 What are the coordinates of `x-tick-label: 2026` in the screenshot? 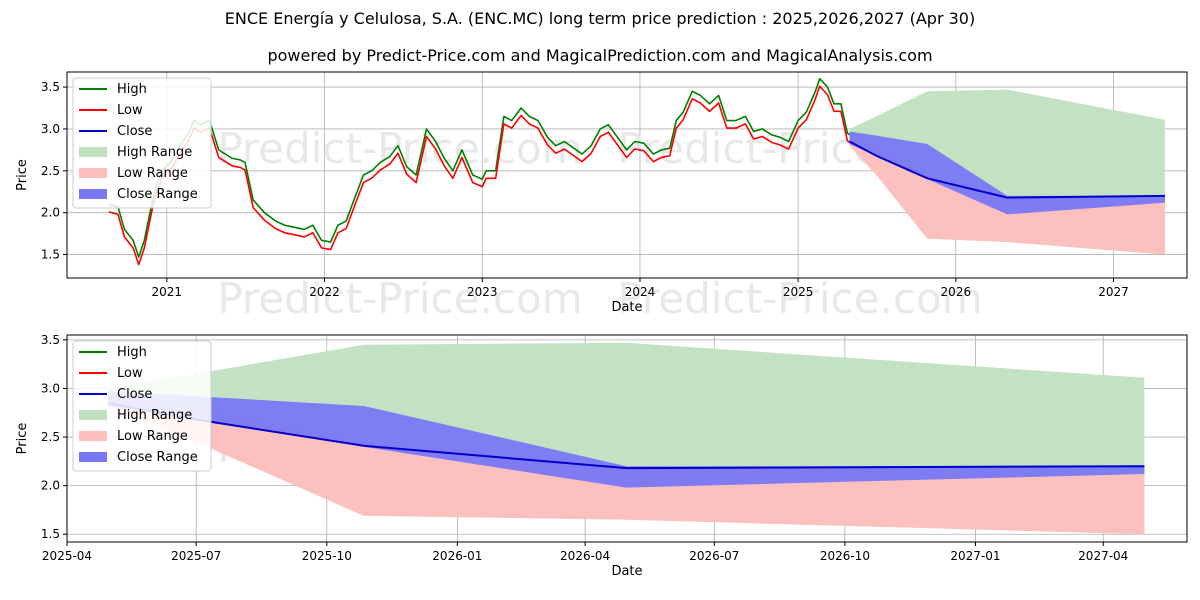 It's located at (956, 292).